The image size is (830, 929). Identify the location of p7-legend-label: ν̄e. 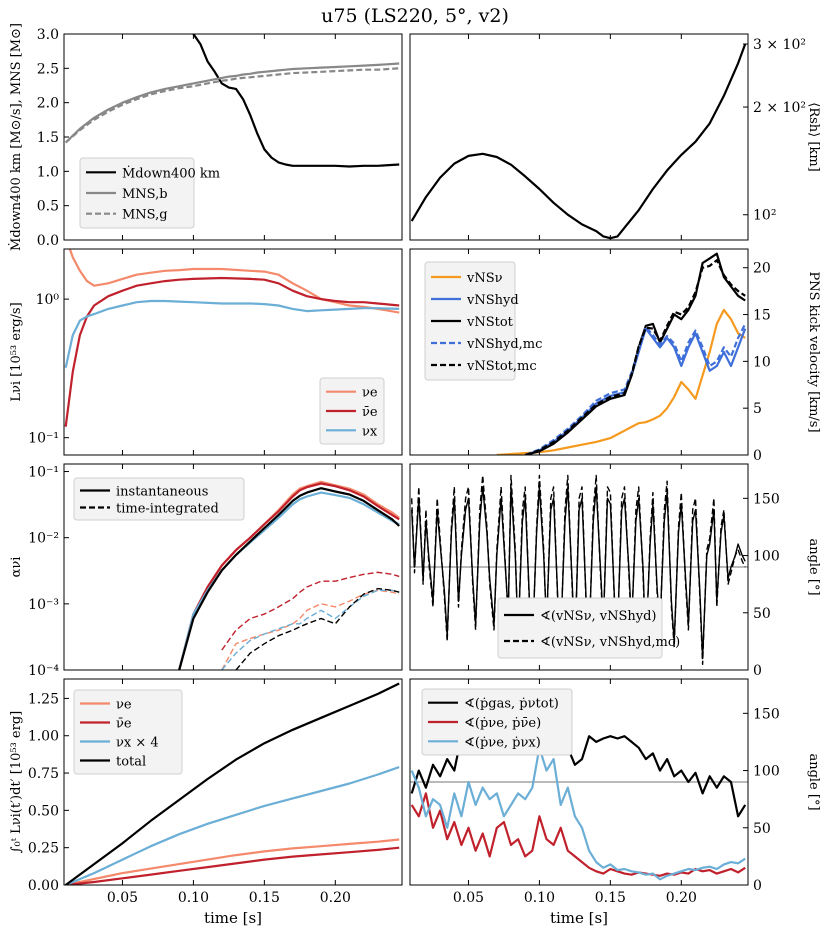
(124, 724).